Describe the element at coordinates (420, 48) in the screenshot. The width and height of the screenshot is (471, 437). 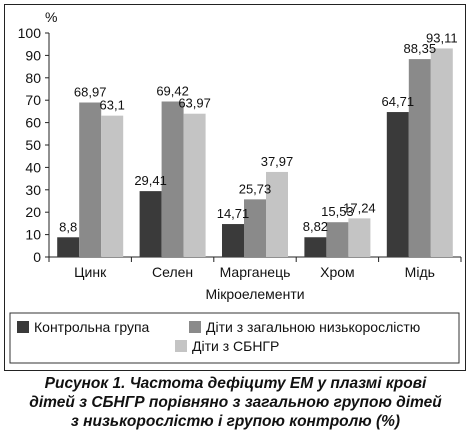
I see `data-label: 88,35` at that location.